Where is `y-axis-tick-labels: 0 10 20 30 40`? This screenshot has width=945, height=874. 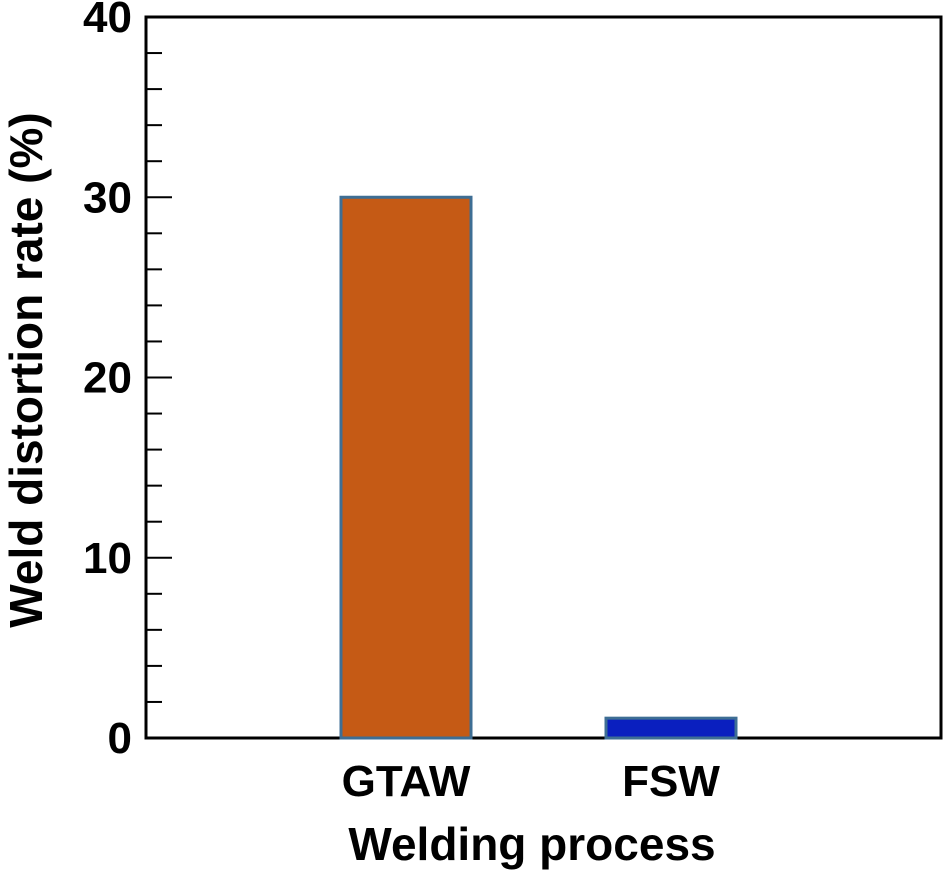
y-axis-tick-labels: 0 10 20 30 40 is located at coordinates (107, 381).